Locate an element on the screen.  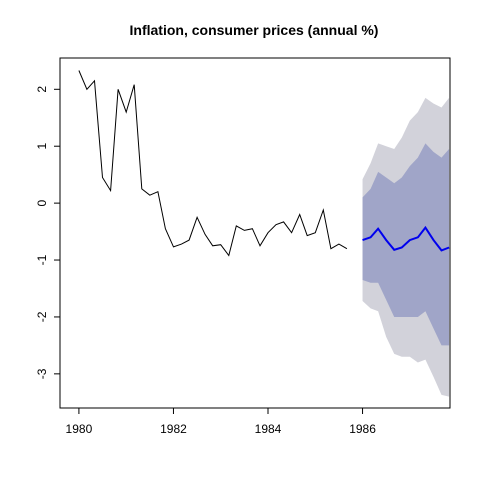
x-tick-label: 1982 is located at coordinates (173, 429).